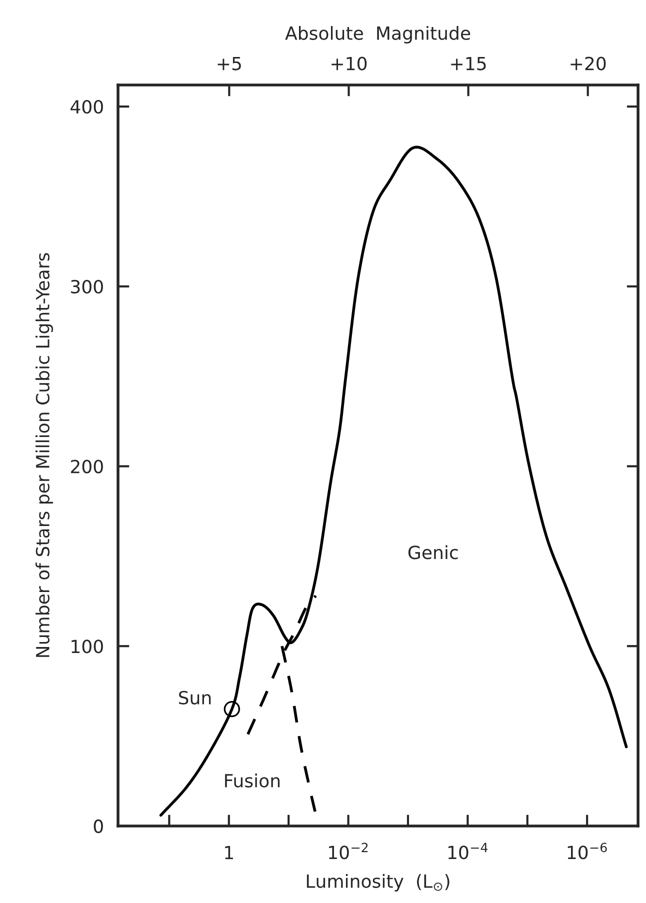 This screenshot has width=646, height=903. Describe the element at coordinates (86, 107) in the screenshot. I see `y-tick-label: 400` at that location.